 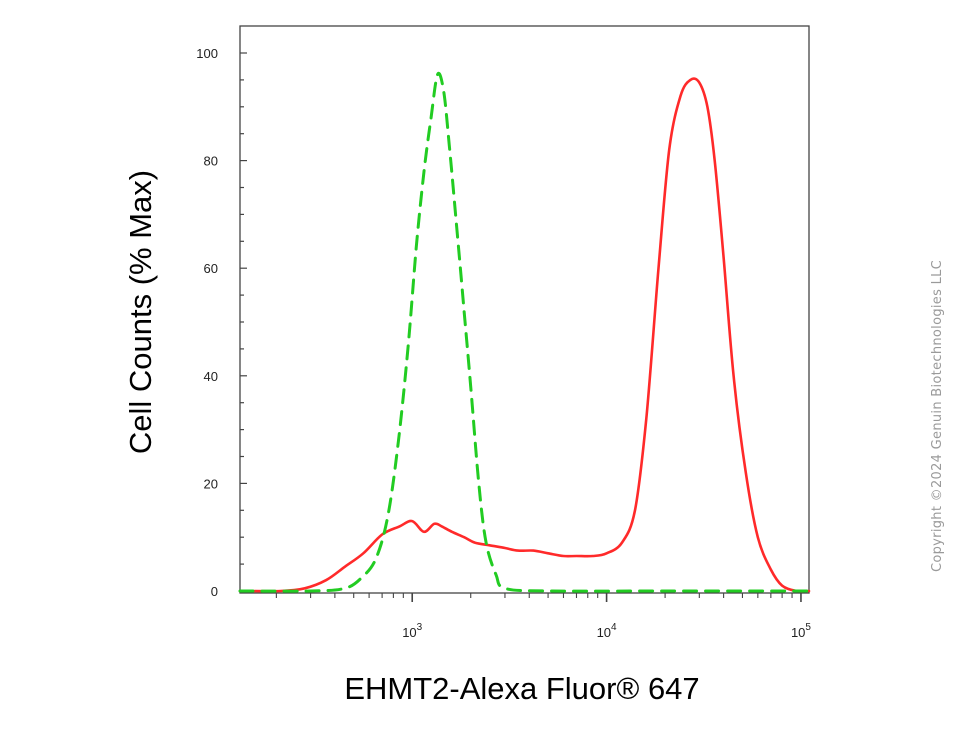 I want to click on y-axis-title: Cell Counts (% Max), so click(x=140, y=312).